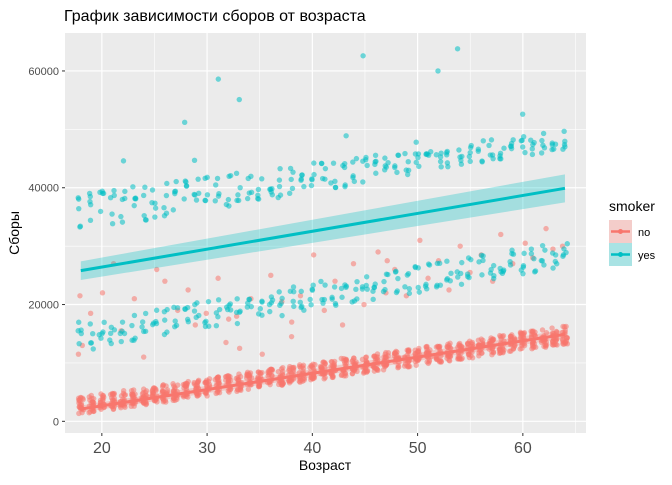  What do you see at coordinates (647, 256) in the screenshot?
I see `legend-label-yes: yes` at bounding box center [647, 256].